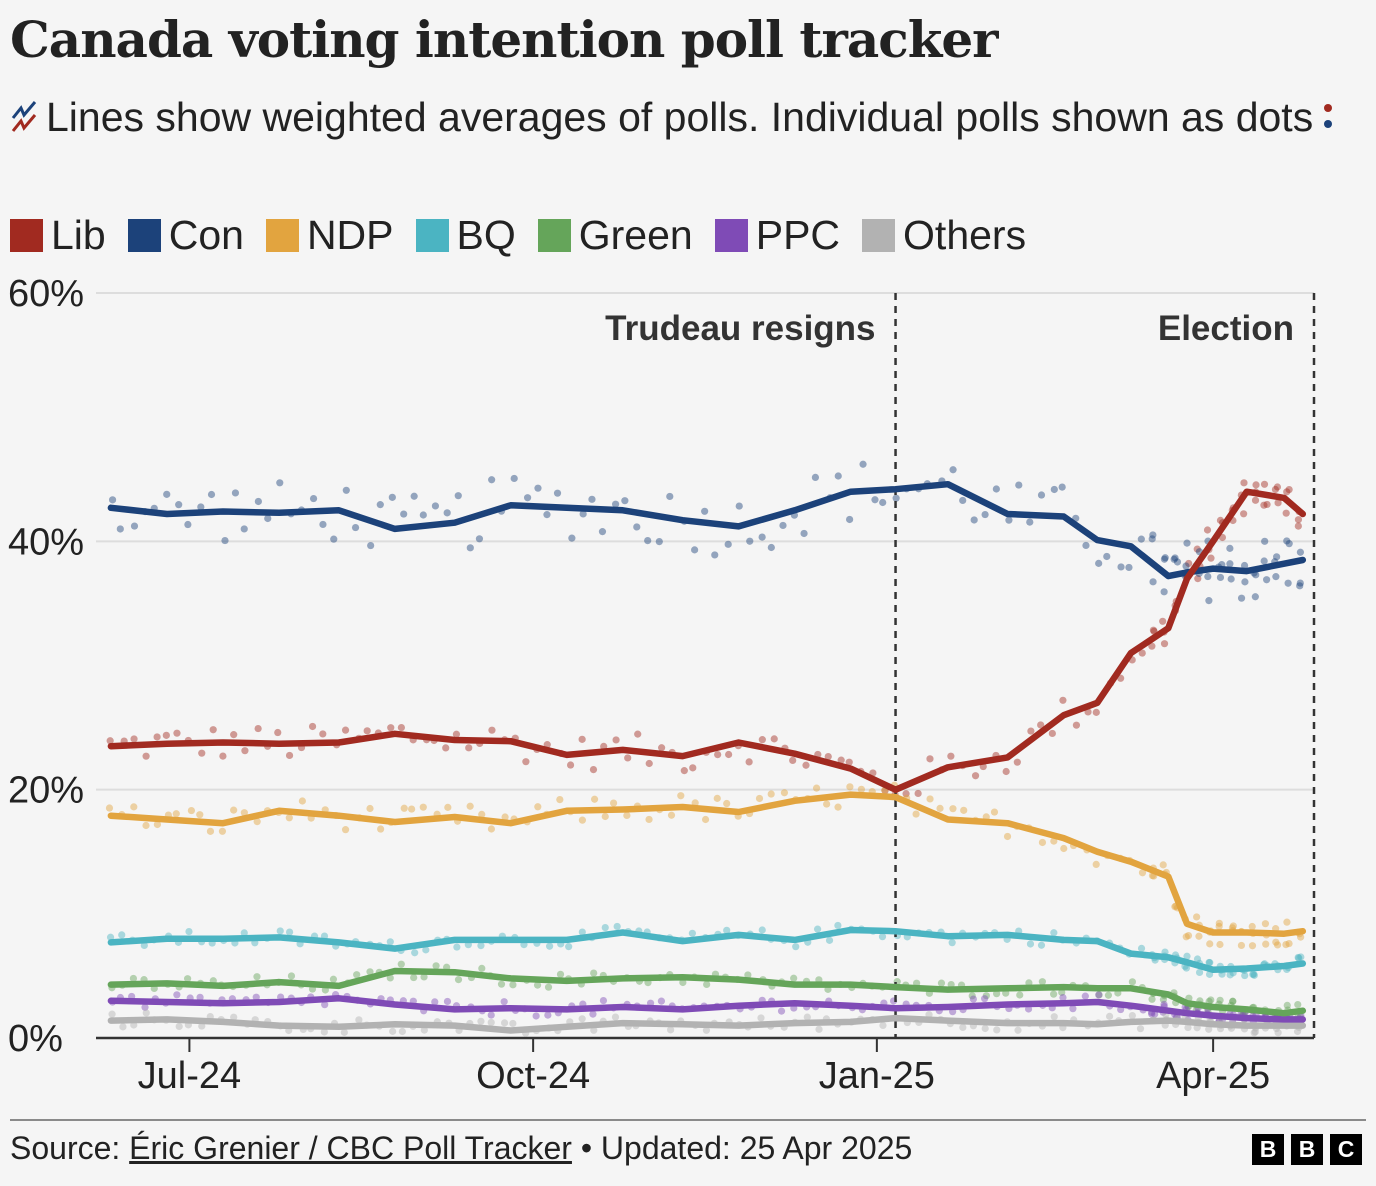  I want to click on legend-label: Con, so click(206, 235).